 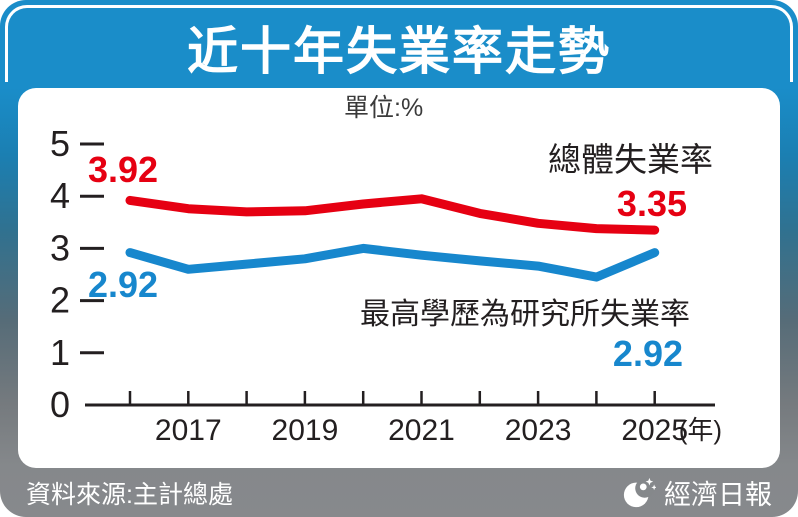 What do you see at coordinates (60, 404) in the screenshot?
I see `y-tick-label: 0` at bounding box center [60, 404].